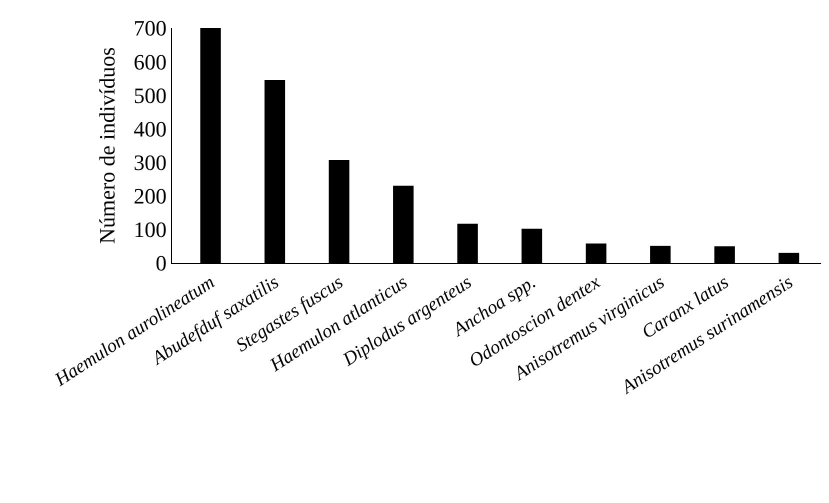  What do you see at coordinates (107, 145) in the screenshot?
I see `y-axis-title: Número de indivíduos` at bounding box center [107, 145].